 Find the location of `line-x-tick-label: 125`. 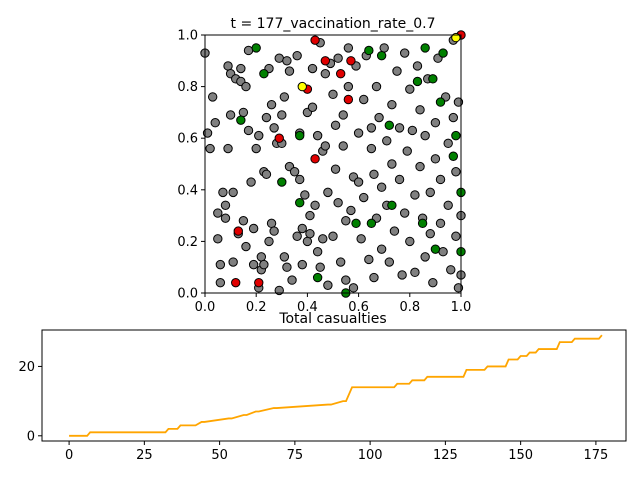

line-x-tick-label: 125 is located at coordinates (445, 455).